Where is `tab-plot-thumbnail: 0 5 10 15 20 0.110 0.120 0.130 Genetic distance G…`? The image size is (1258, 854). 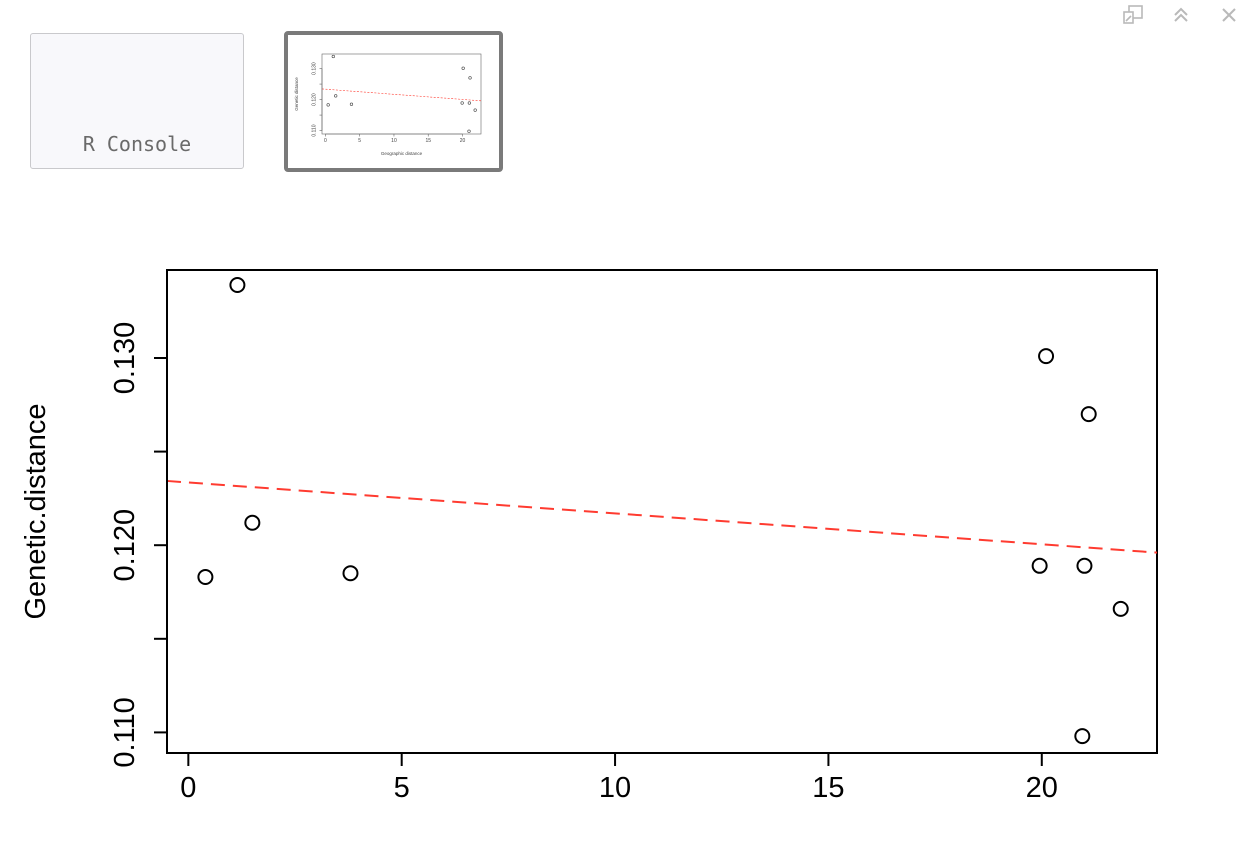
tab-plot-thumbnail: 0 5 10 15 20 0.110 0.120 0.130 Genetic distance G… is located at coordinates (393, 101).